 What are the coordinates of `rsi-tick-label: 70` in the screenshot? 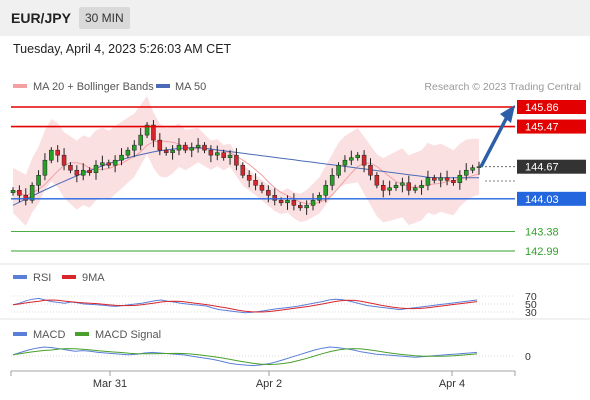 It's located at (531, 297).